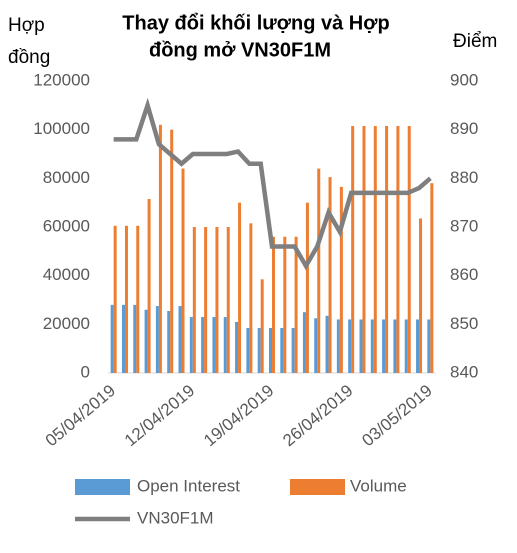  What do you see at coordinates (66, 177) in the screenshot?
I see `y-tick-label: 80000` at bounding box center [66, 177].